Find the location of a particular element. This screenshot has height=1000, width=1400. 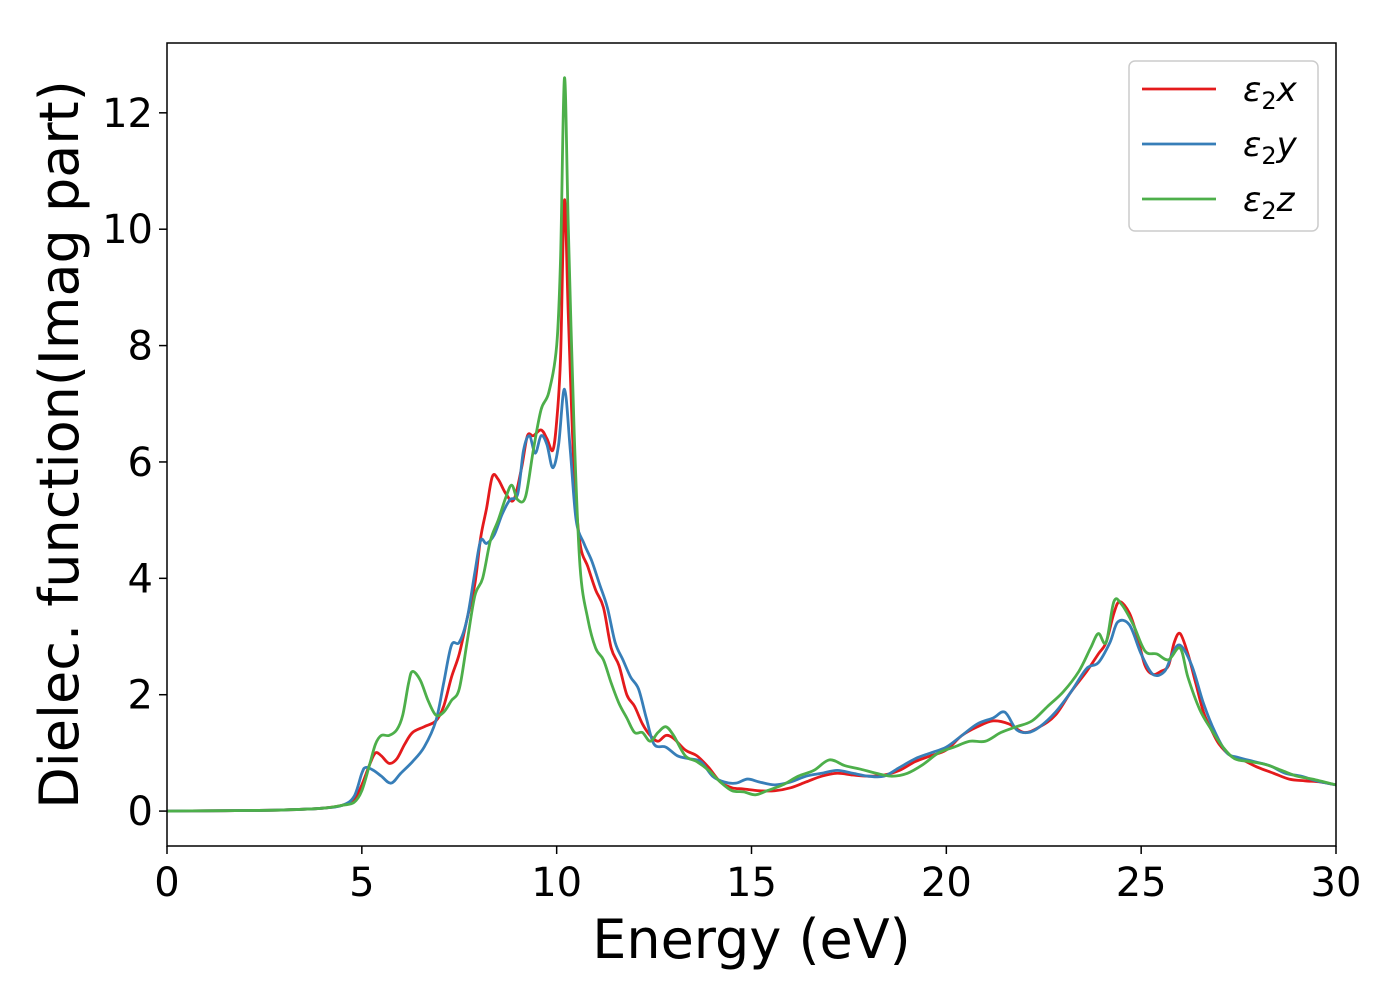

x-tick-label: 20 is located at coordinates (946, 883).